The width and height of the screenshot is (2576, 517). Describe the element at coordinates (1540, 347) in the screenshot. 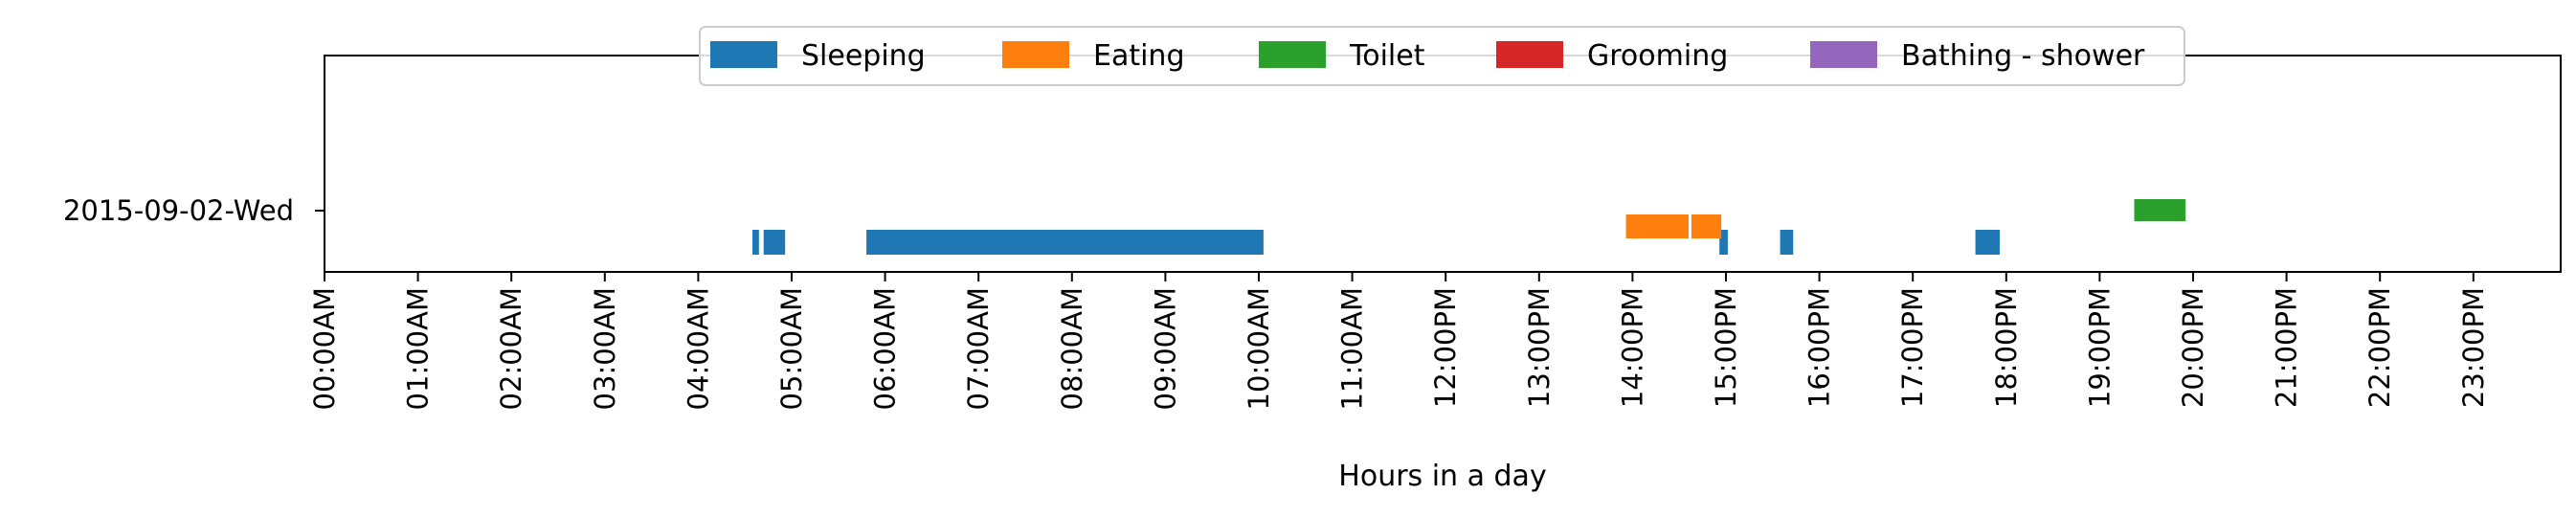

I see `x-tick-label: 13:00PM` at that location.